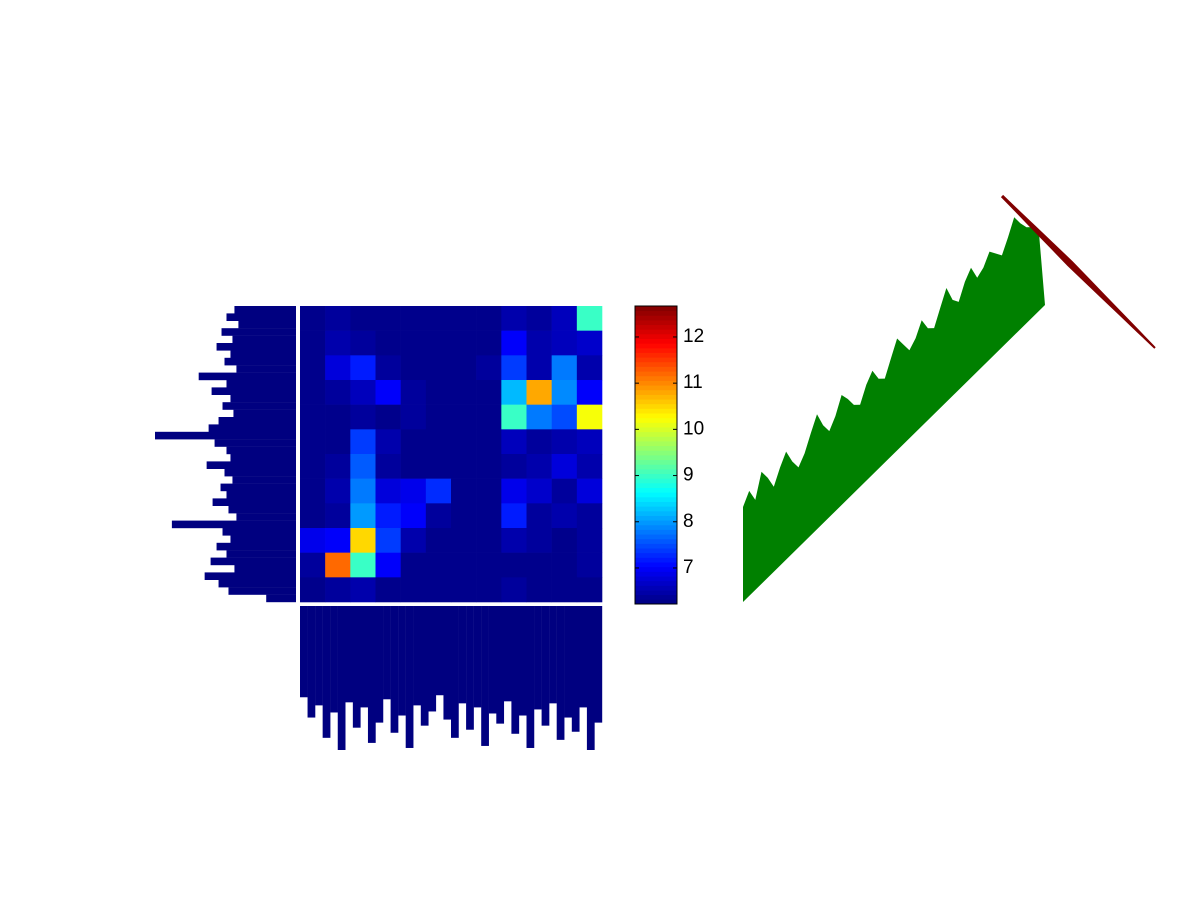  What do you see at coordinates (1078, 271) in the screenshot?
I see `diagonal-line` at bounding box center [1078, 271].